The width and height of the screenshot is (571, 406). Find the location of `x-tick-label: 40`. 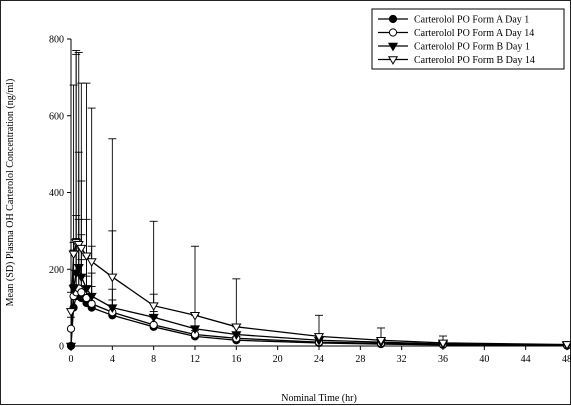

x-tick-label: 40 is located at coordinates (484, 359).